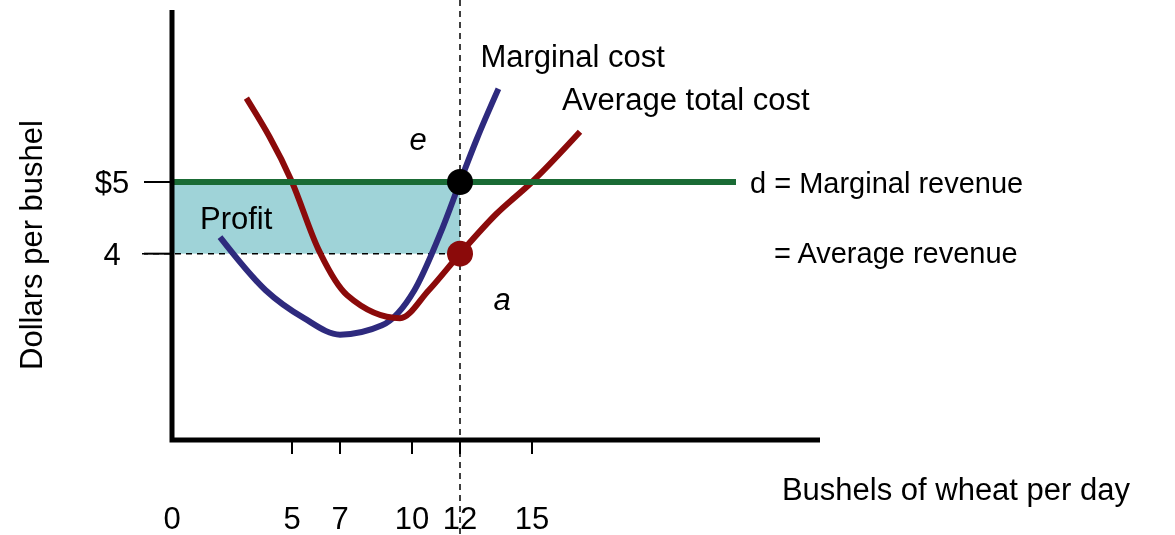 The width and height of the screenshot is (1175, 535). I want to click on x-axis-title: Bushels of wheat per day, so click(956, 489).